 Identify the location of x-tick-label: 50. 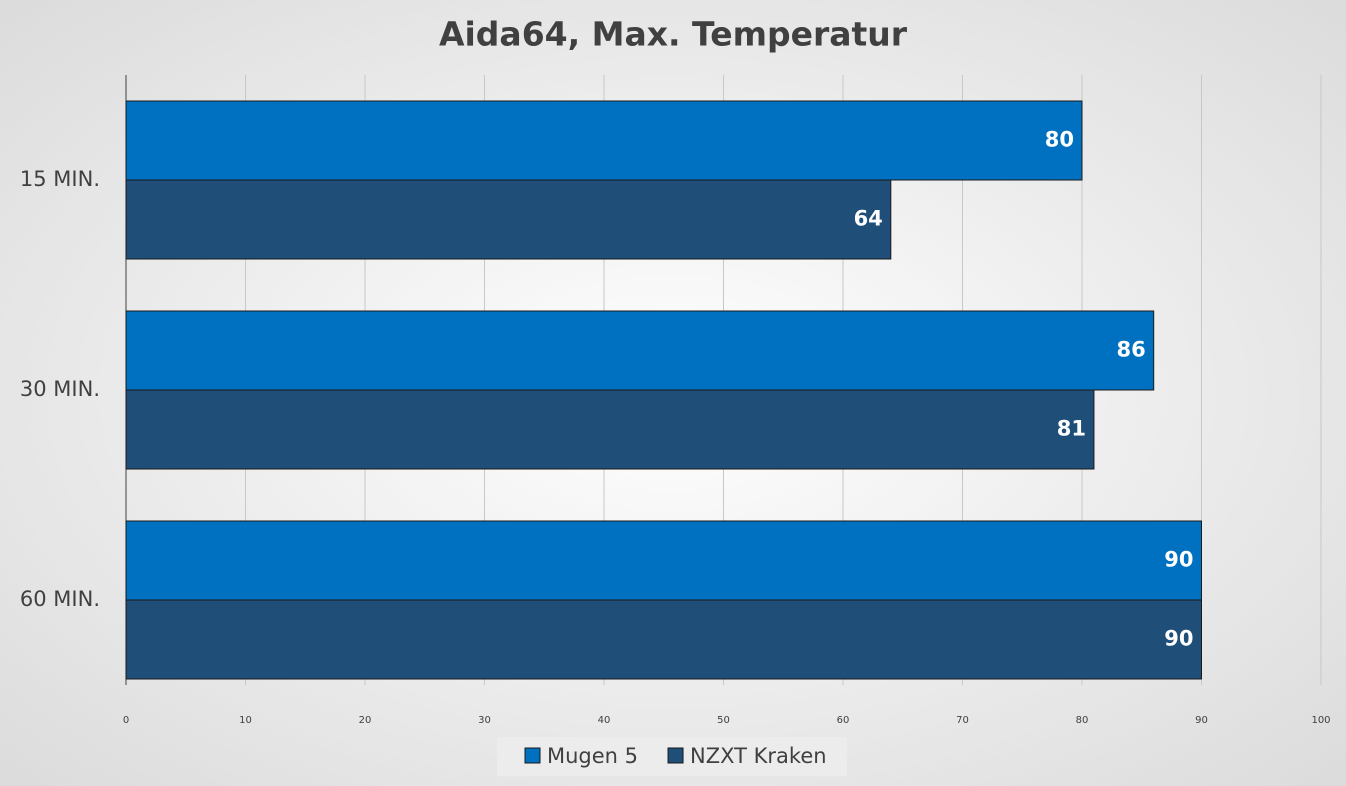
(723, 720).